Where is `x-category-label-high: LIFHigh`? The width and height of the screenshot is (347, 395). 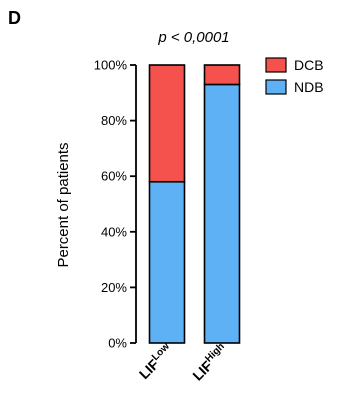 x-category-label-high: LIFHigh is located at coordinates (210, 362).